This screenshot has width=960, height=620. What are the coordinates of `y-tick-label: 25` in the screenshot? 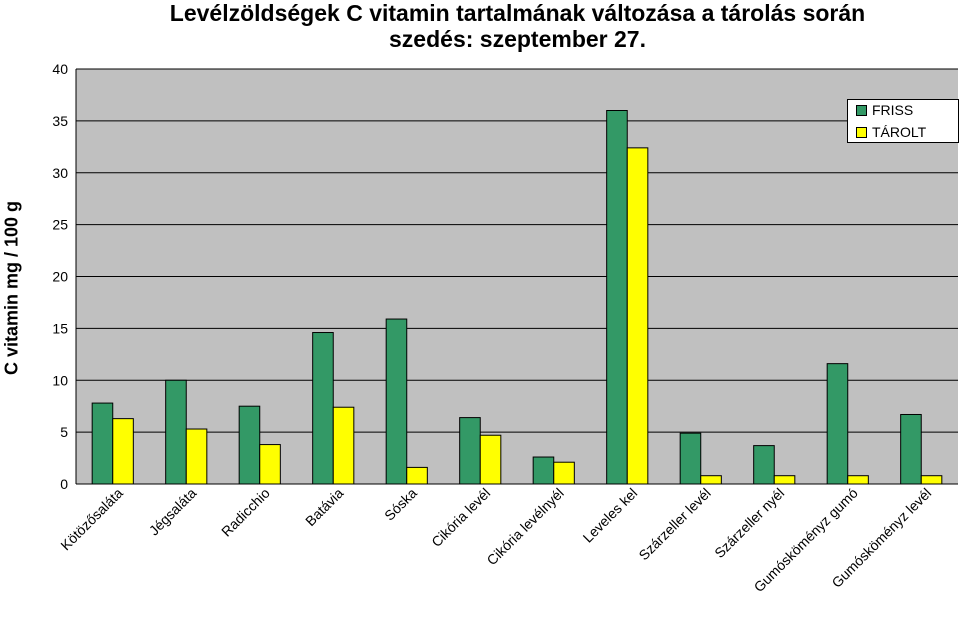 It's located at (60, 225).